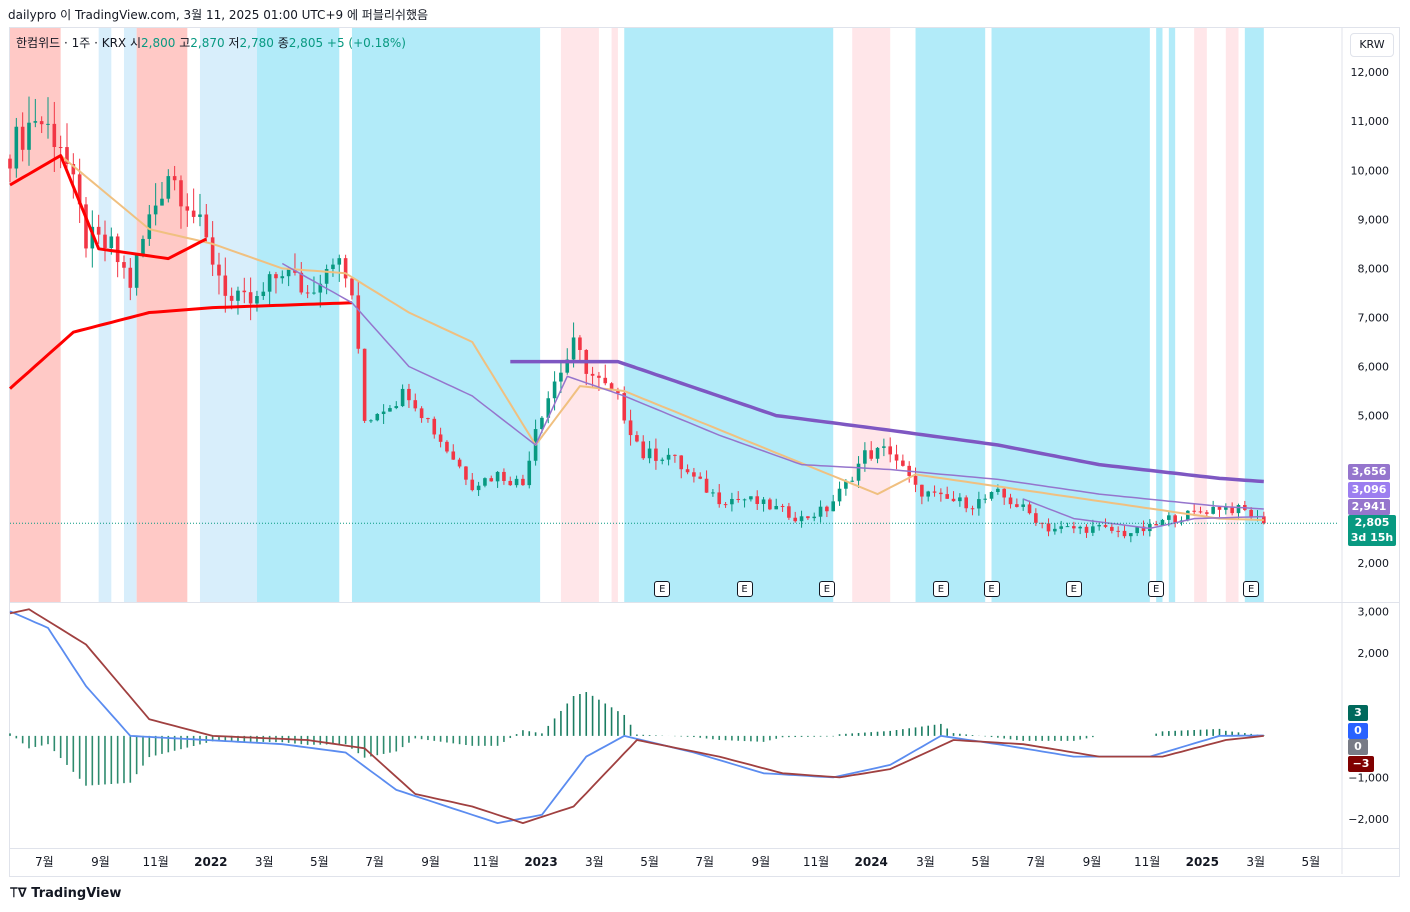 The image size is (1410, 912). Describe the element at coordinates (1358, 731) in the screenshot. I see `macd-zero-tag: 0` at that location.